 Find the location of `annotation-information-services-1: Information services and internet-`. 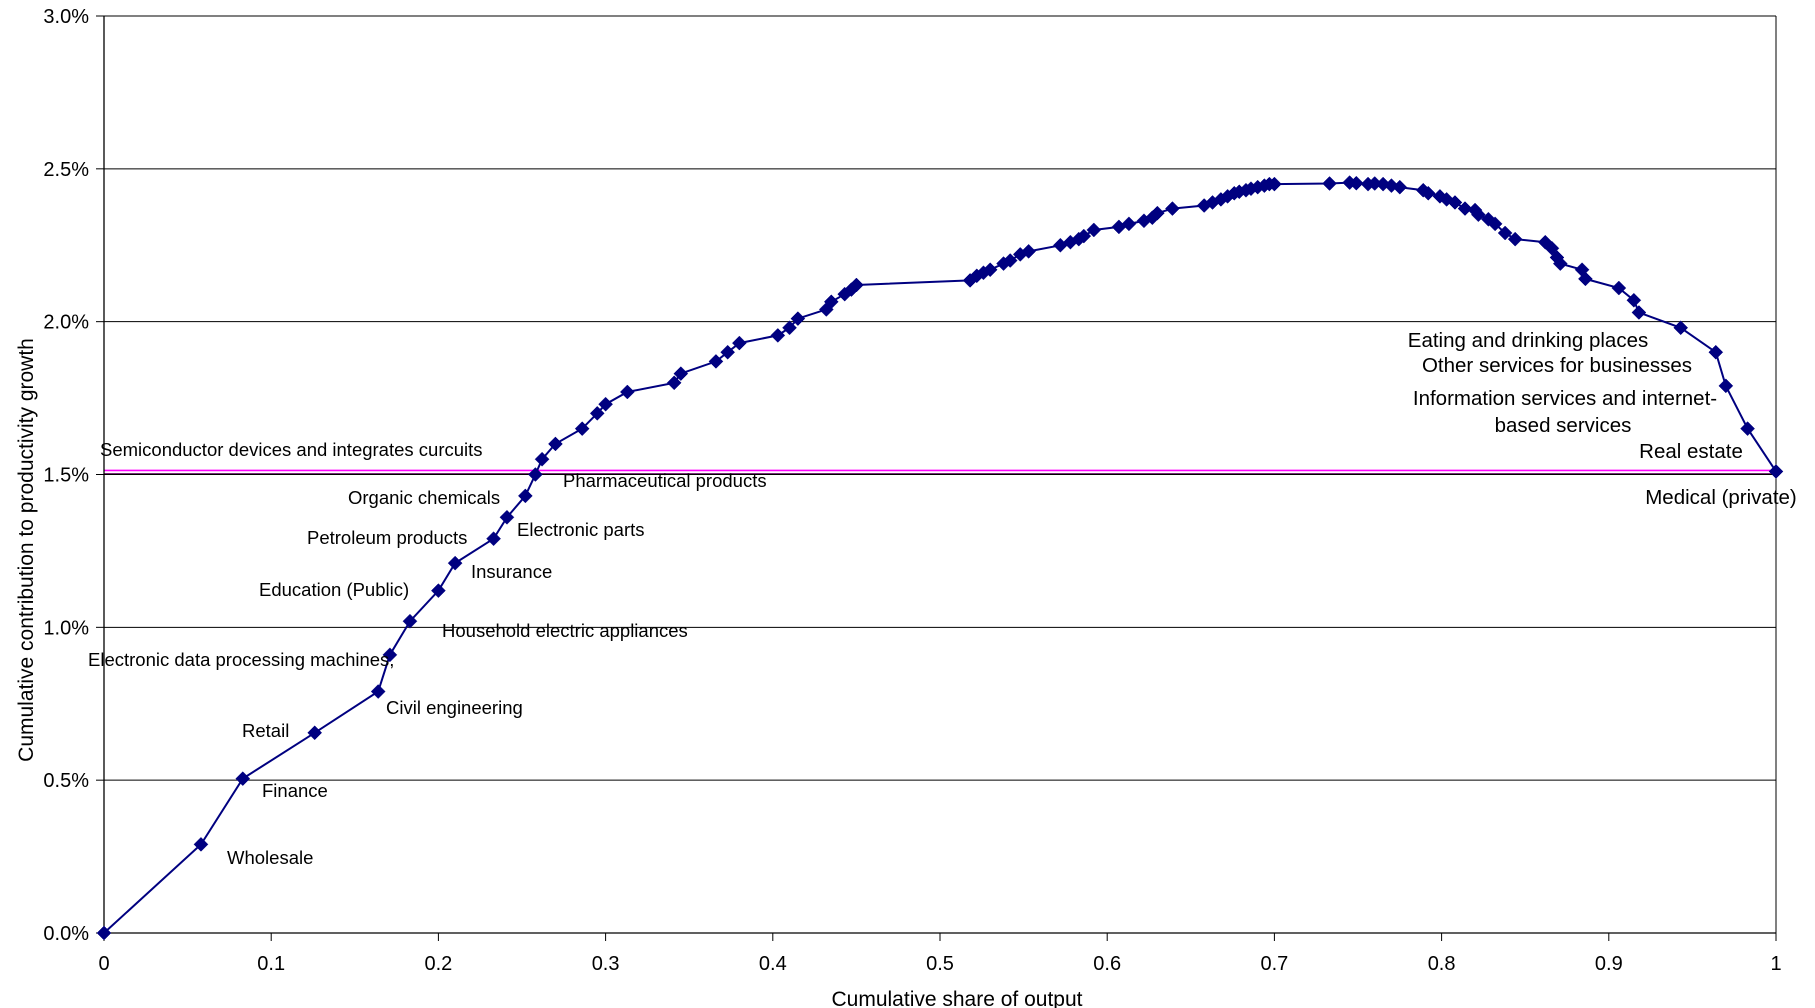

annotation-information-services-1: Information services and internet- is located at coordinates (1565, 398).